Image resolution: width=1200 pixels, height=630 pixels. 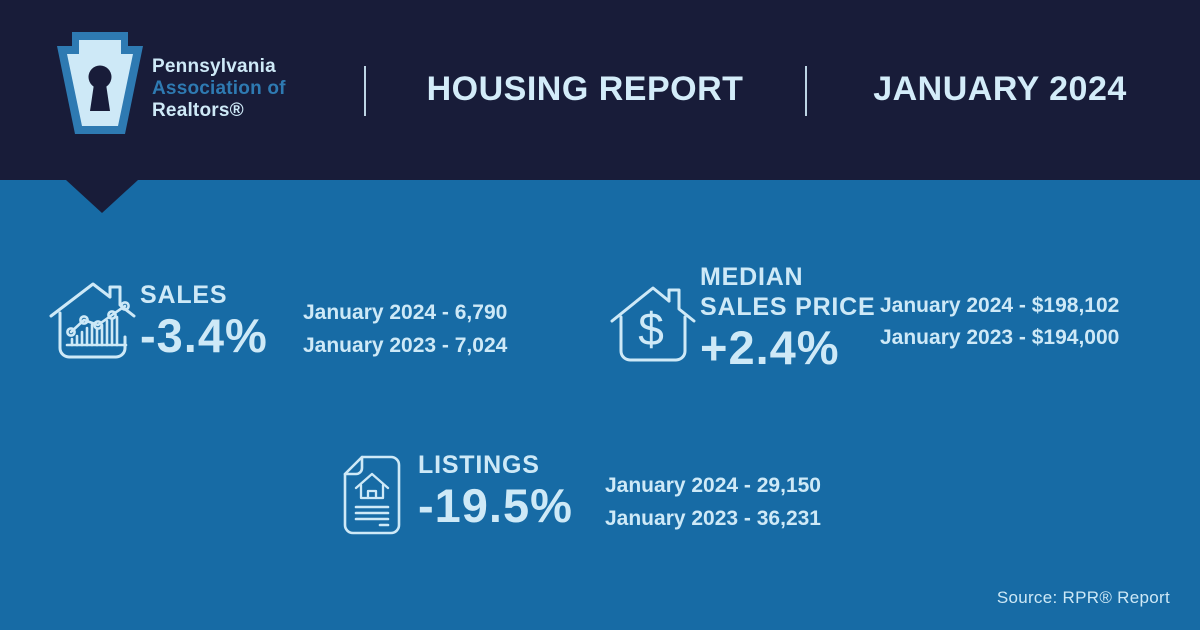 What do you see at coordinates (204, 335) in the screenshot?
I see `sales-change-value: -3.4%` at bounding box center [204, 335].